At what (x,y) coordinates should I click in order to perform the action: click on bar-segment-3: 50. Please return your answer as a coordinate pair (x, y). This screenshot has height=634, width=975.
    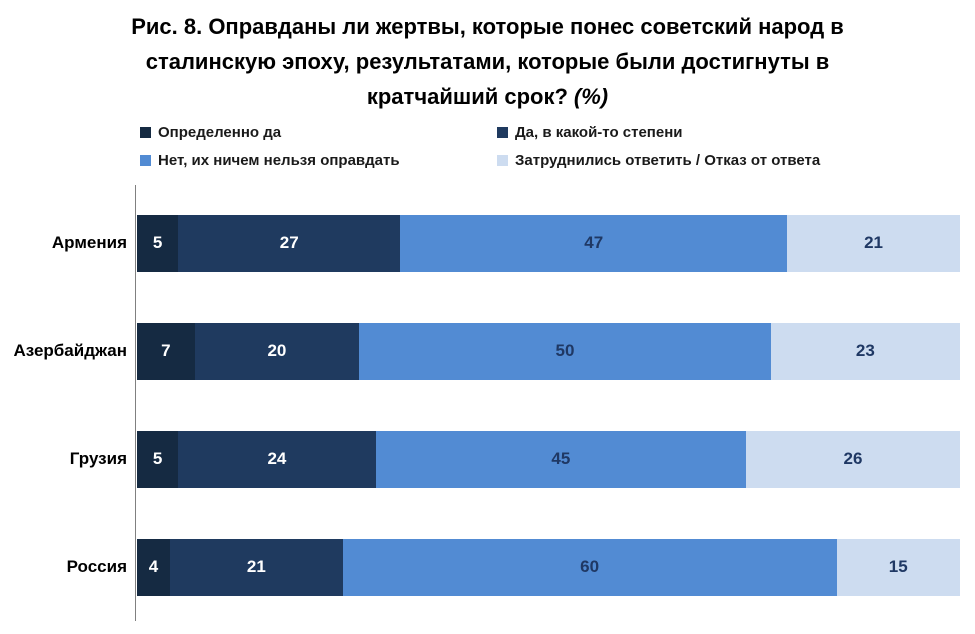
    Looking at the image, I should click on (565, 351).